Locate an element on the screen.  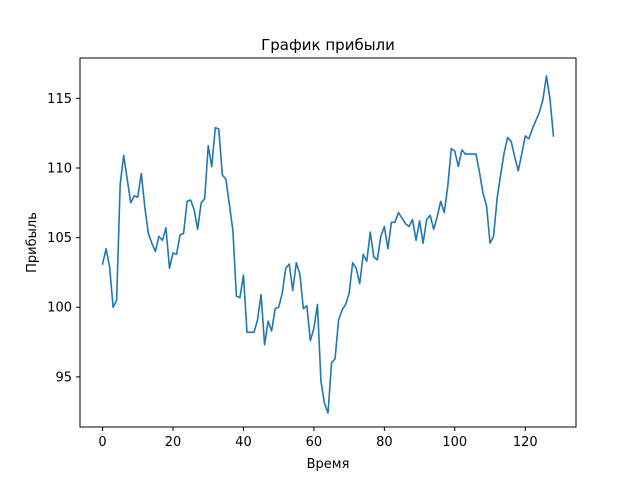
y-tick-label: 105 is located at coordinates (59, 238).